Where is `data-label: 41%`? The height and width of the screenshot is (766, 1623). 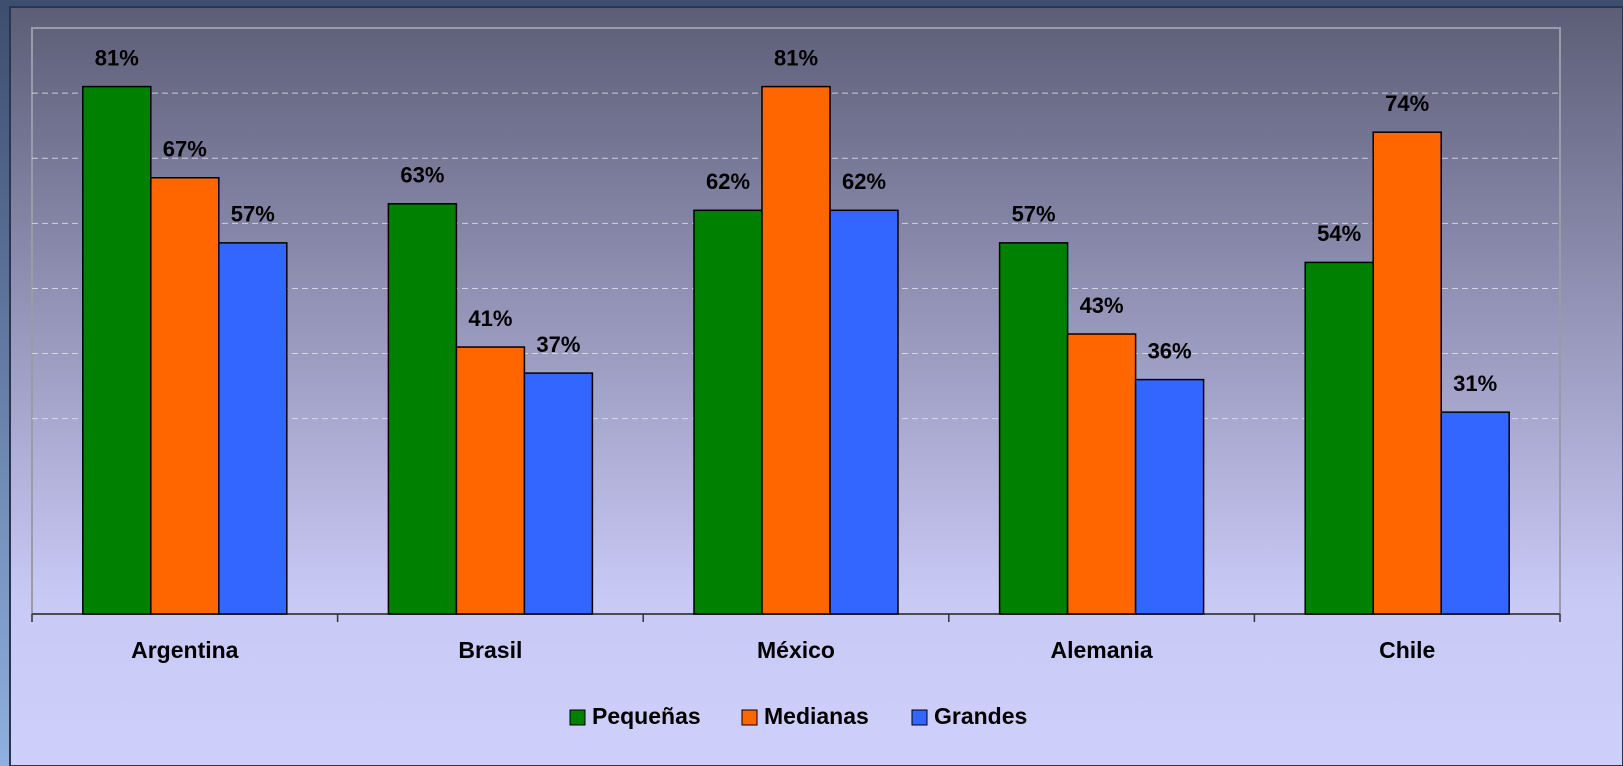 data-label: 41% is located at coordinates (490, 318).